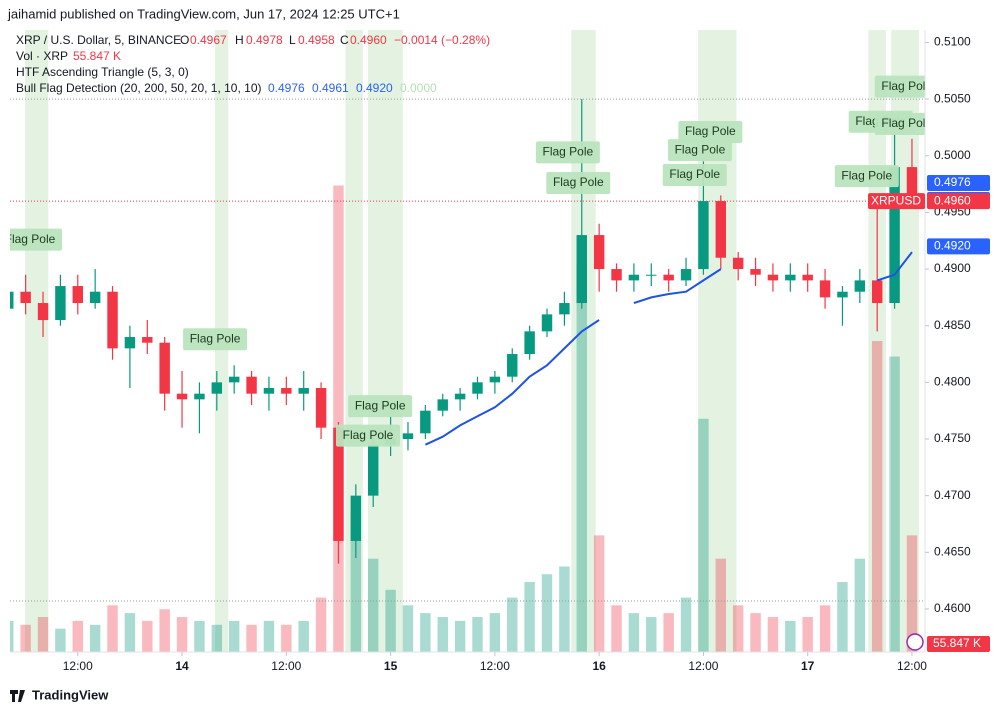 Image resolution: width=1000 pixels, height=717 pixels. Describe the element at coordinates (97, 56) in the screenshot. I see `legend-vol: 55.847 K` at that location.